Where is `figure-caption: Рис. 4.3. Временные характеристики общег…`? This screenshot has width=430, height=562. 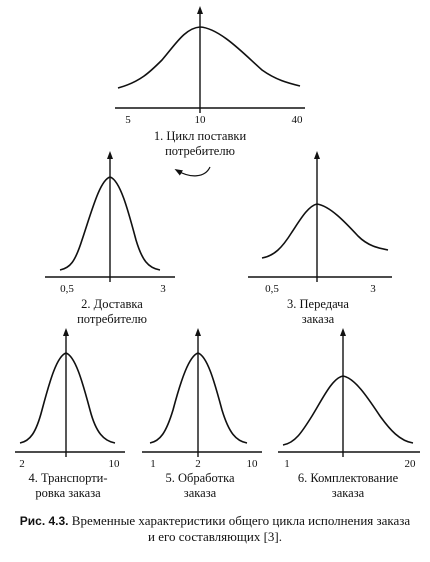 figure-caption: Рис. 4.3. Временные характеристики общег… is located at coordinates (215, 529).